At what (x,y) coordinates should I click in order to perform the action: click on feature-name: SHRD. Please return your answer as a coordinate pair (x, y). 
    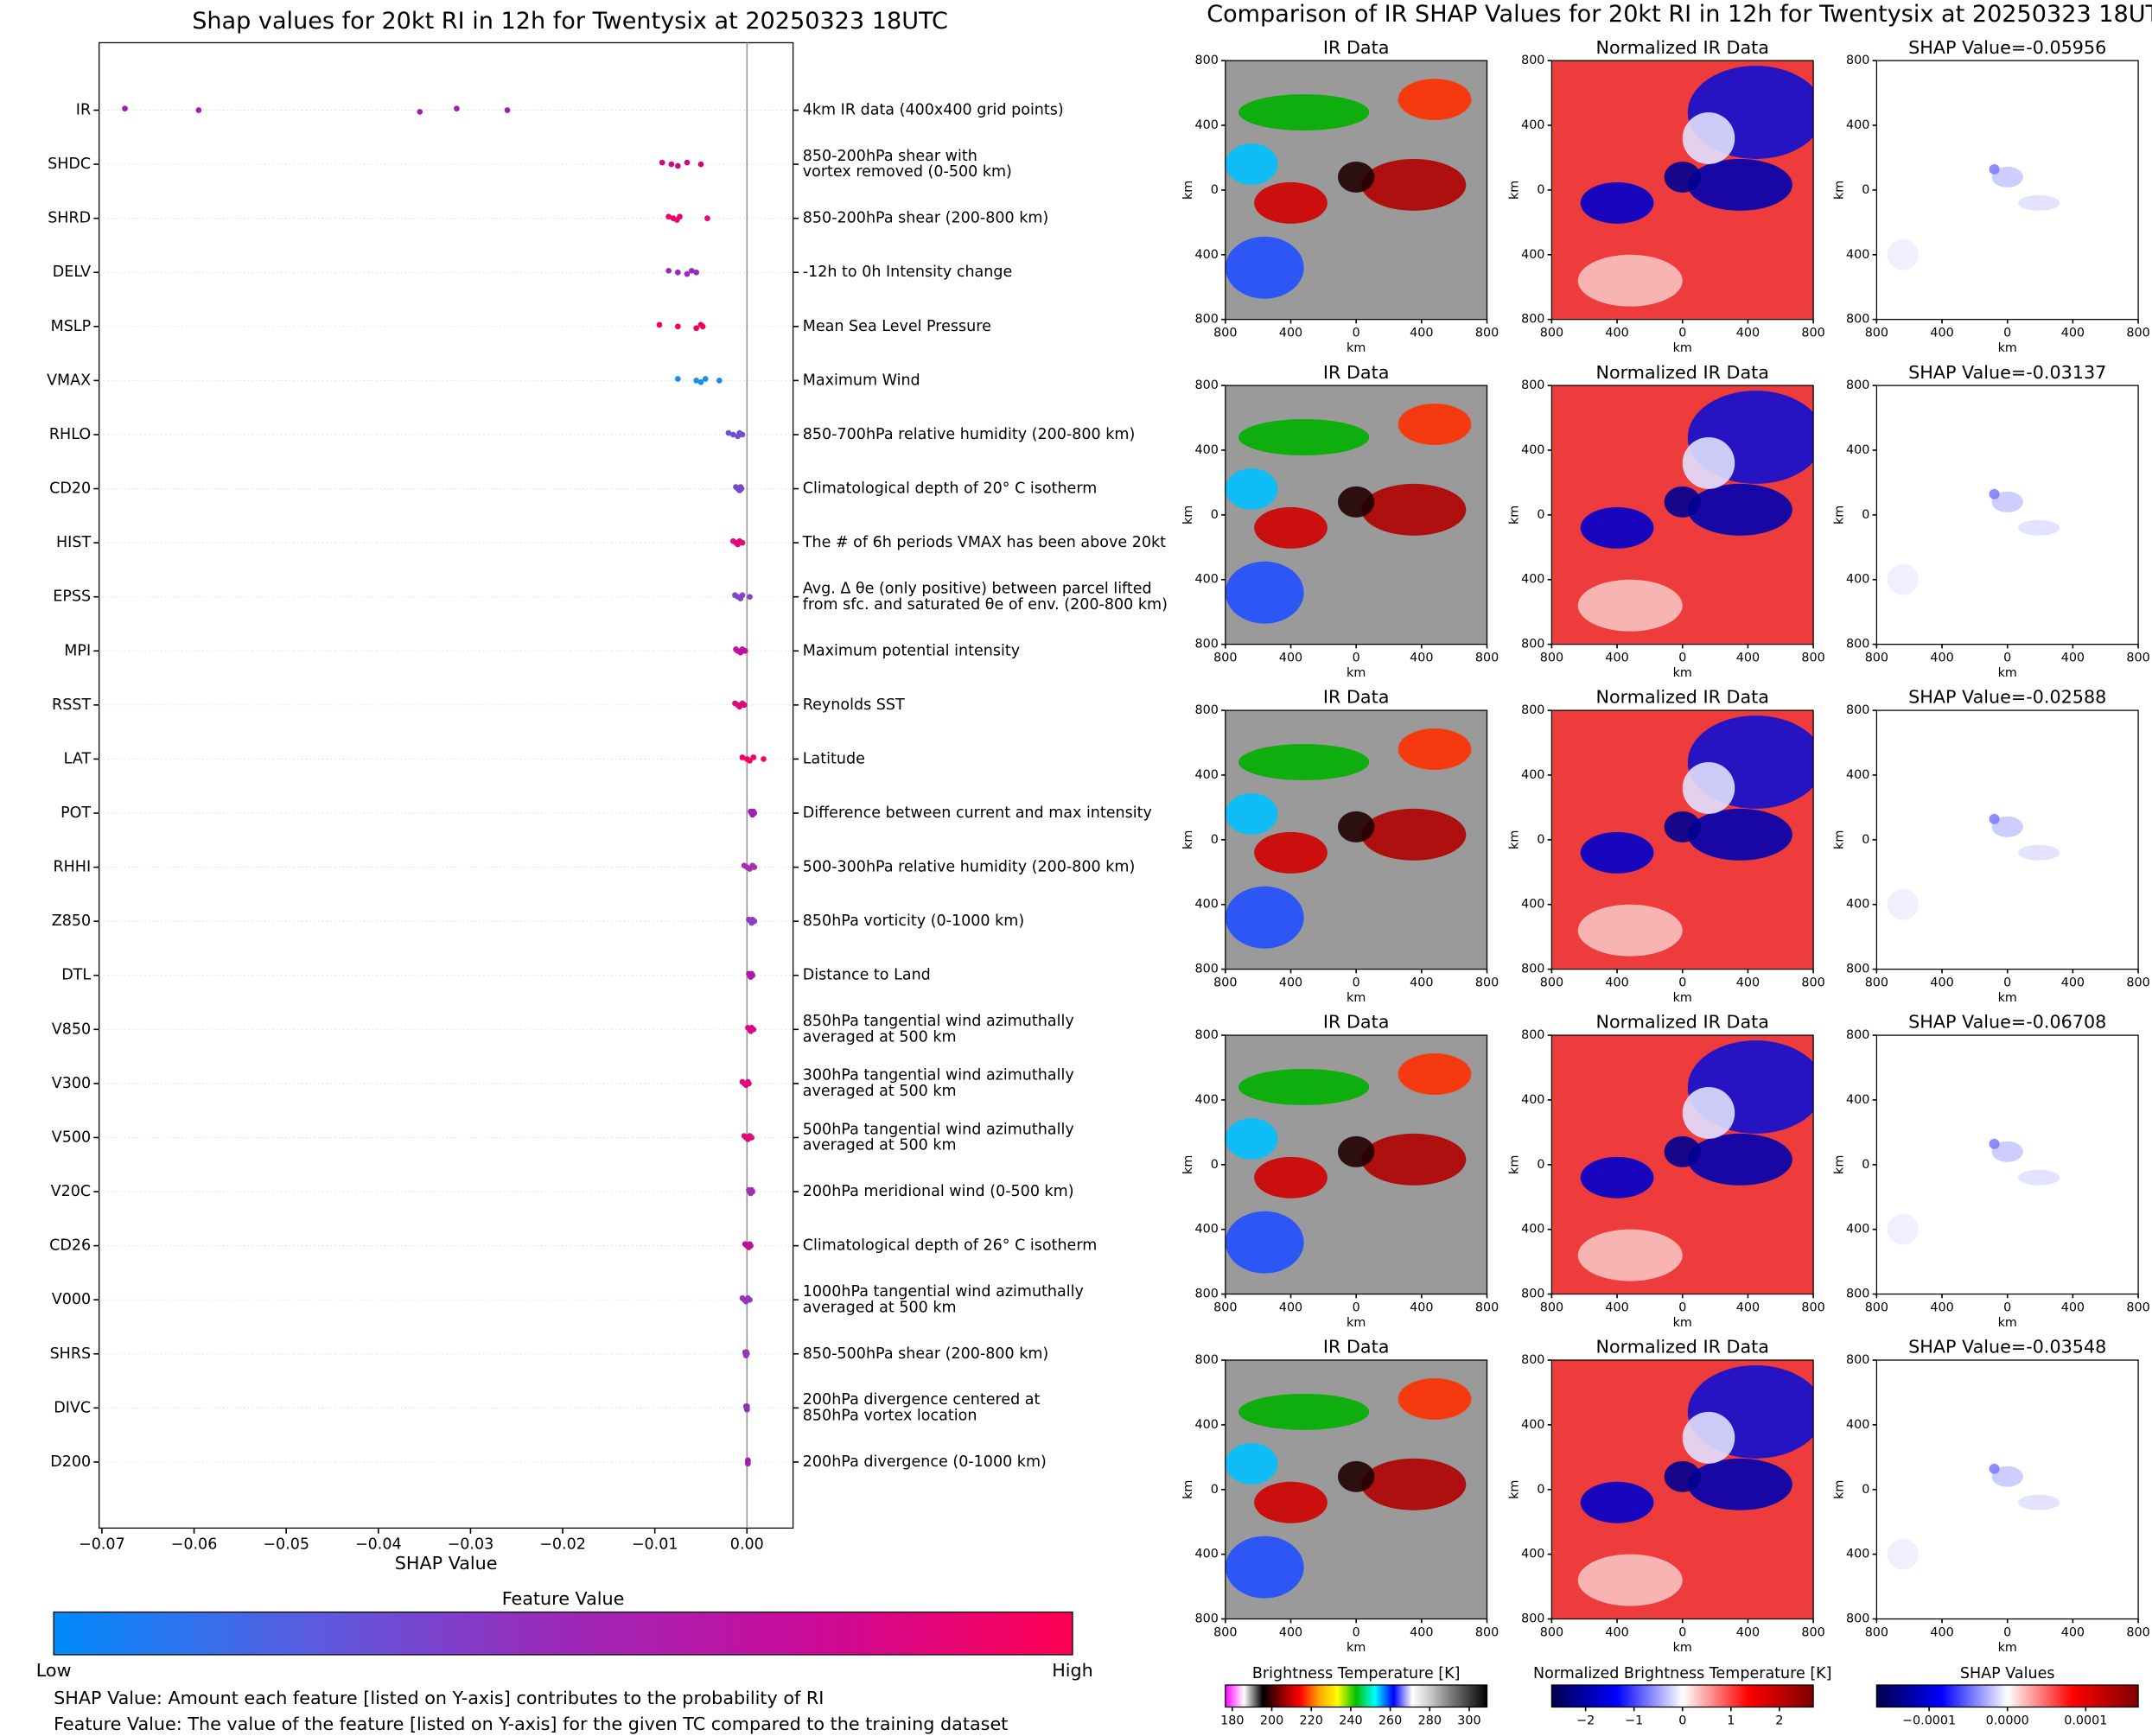
    Looking at the image, I should click on (69, 218).